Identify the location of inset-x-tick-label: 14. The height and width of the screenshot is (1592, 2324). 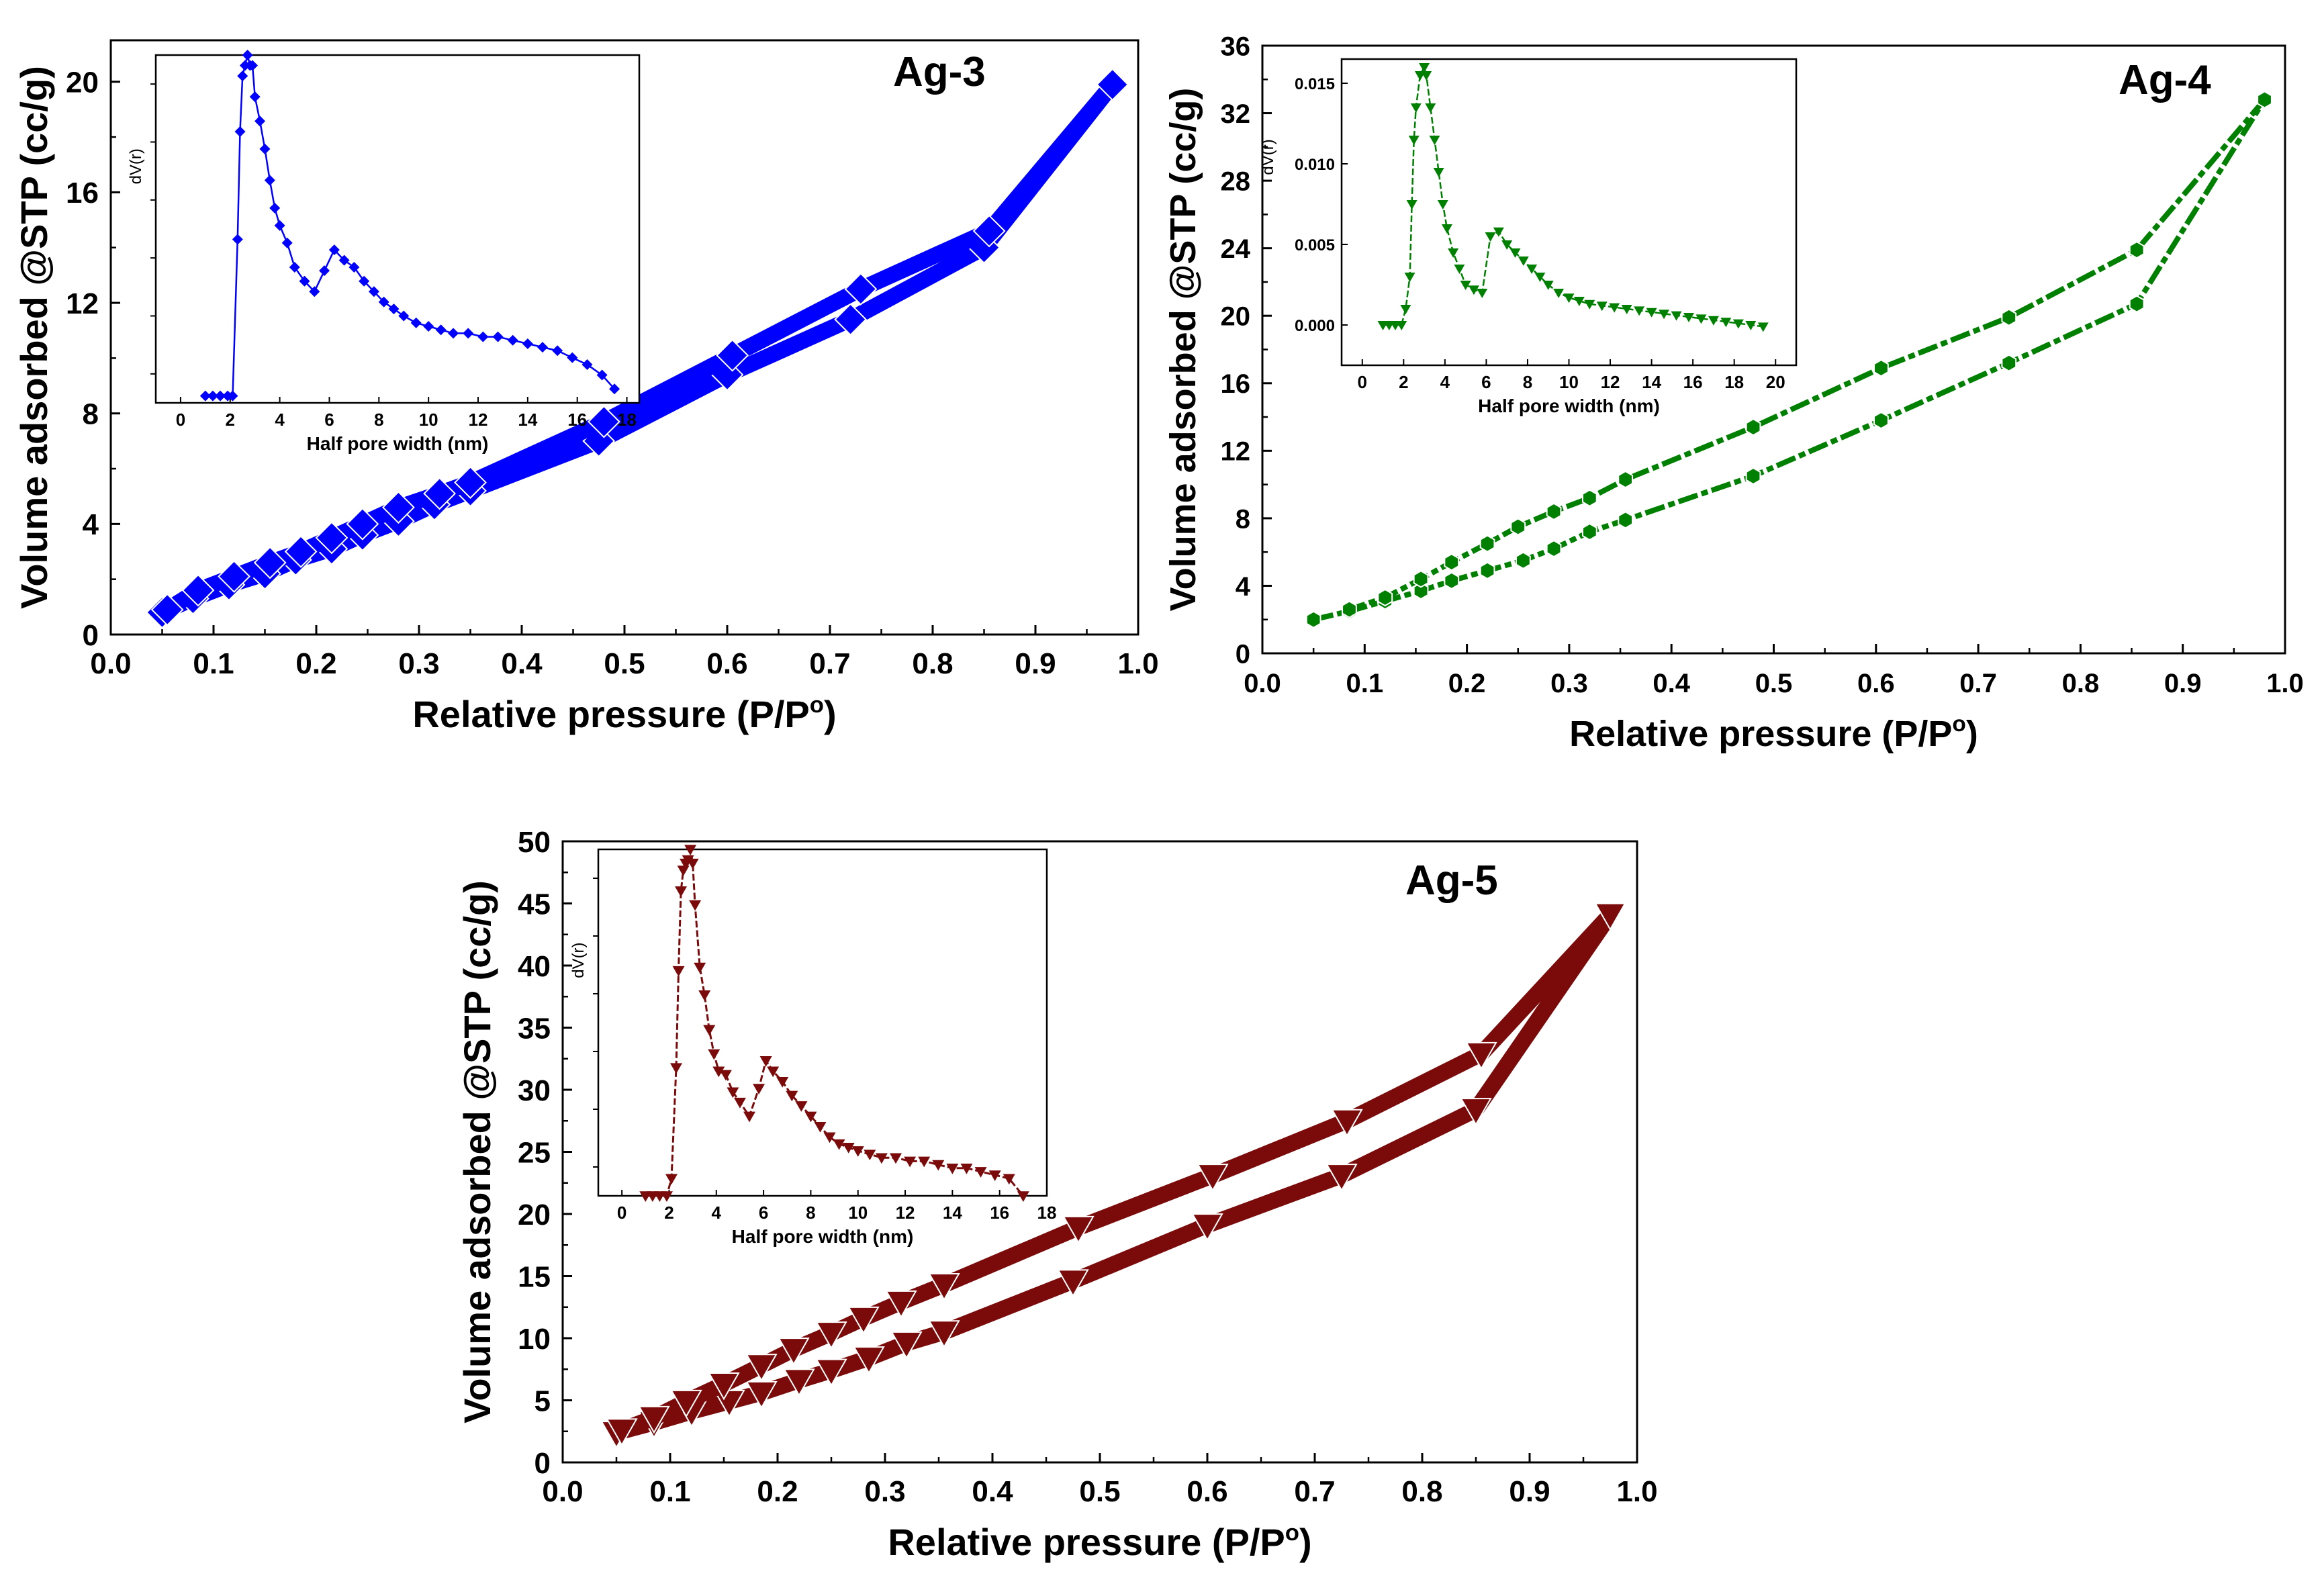
(1652, 382).